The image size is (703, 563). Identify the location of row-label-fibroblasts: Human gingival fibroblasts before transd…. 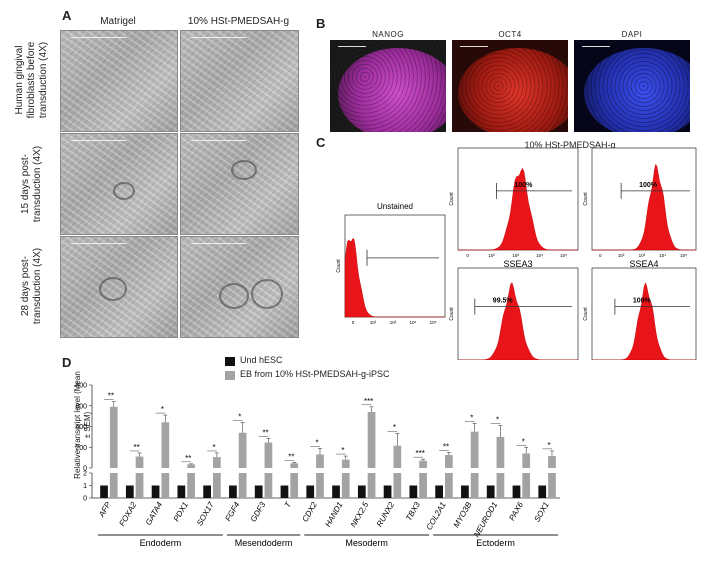
(31, 80).